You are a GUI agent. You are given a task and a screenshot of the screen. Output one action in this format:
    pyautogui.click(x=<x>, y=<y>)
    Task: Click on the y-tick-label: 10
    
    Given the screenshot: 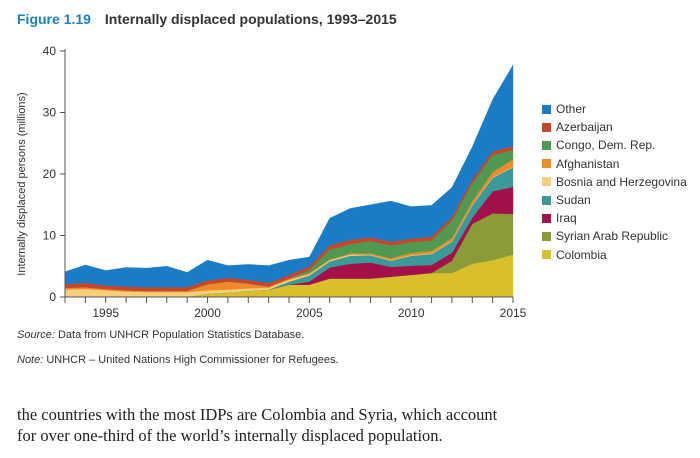 What is the action you would take?
    pyautogui.click(x=50, y=236)
    